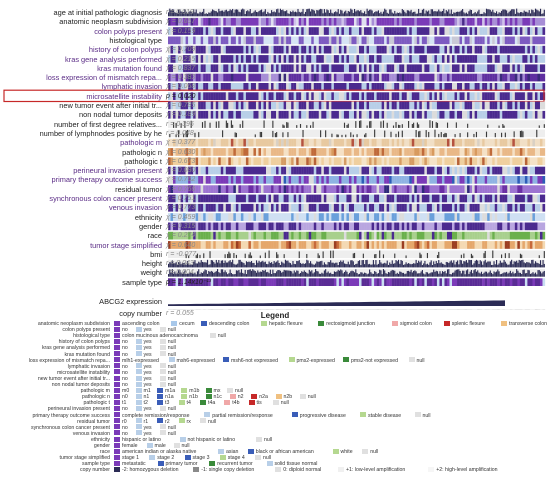 This screenshot has width=550, height=480. I want to click on row-label: non nodal tumor deposits, so click(120, 115).